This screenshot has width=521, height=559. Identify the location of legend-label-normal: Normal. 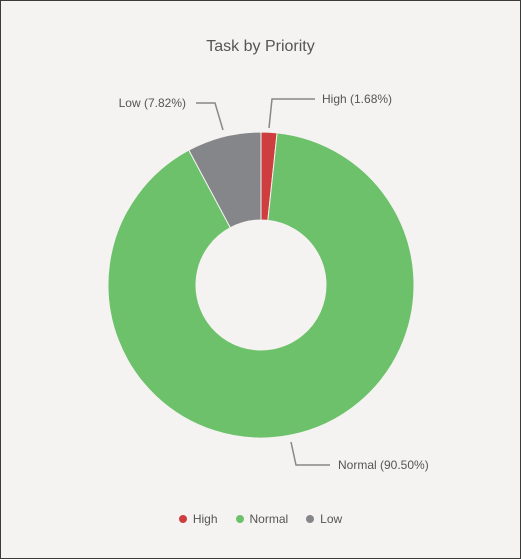
(269, 519).